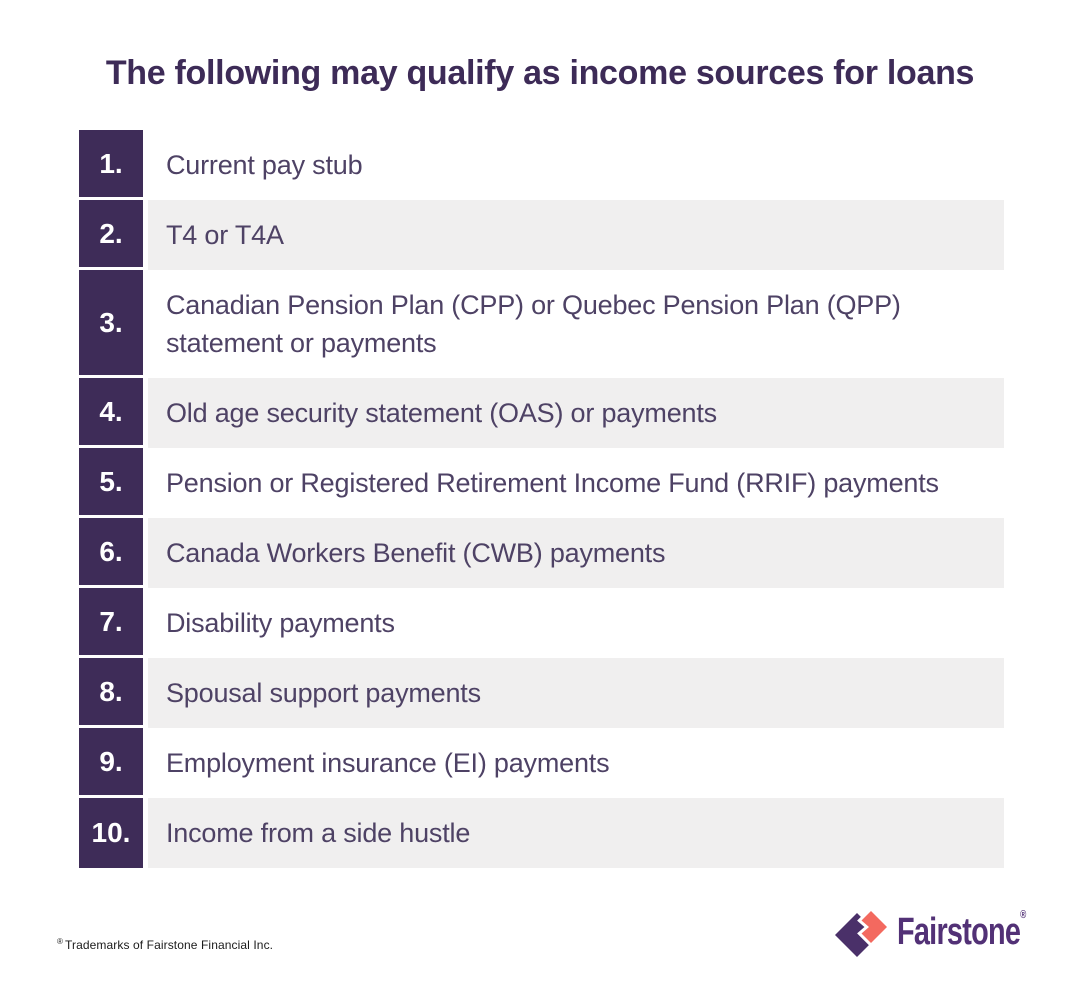 The width and height of the screenshot is (1080, 1000). What do you see at coordinates (111, 623) in the screenshot?
I see `item-number-badge: 7.` at bounding box center [111, 623].